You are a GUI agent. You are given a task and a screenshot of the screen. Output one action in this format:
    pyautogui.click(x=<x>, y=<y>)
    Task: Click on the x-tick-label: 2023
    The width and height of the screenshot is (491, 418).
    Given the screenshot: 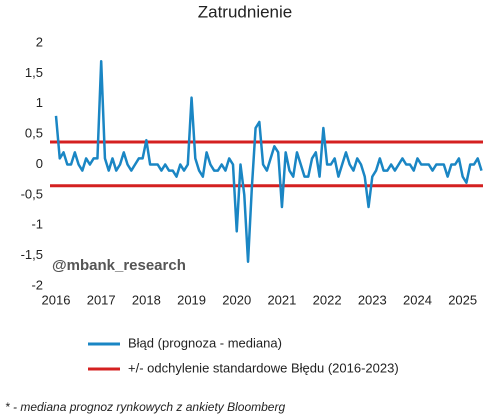 What is the action you would take?
    pyautogui.click(x=372, y=299)
    